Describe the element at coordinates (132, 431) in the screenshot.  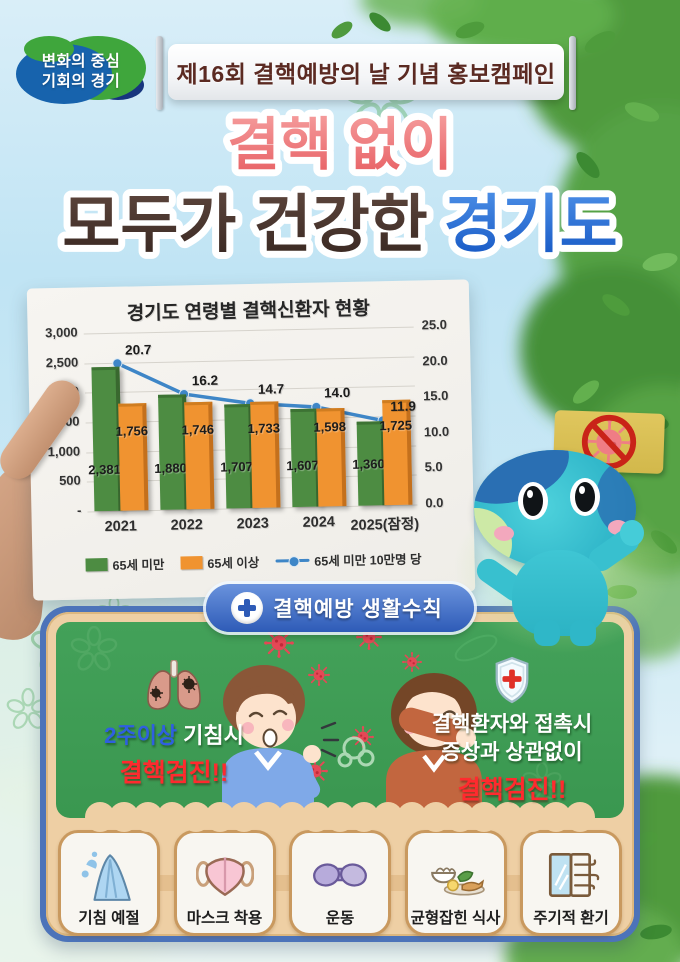
I see `bar-value-label: 1,756` at that location.